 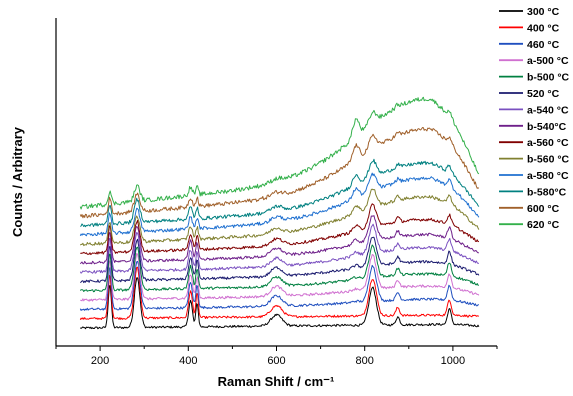 What do you see at coordinates (548, 176) in the screenshot?
I see `legend-label-10: a-580 °C` at bounding box center [548, 176].